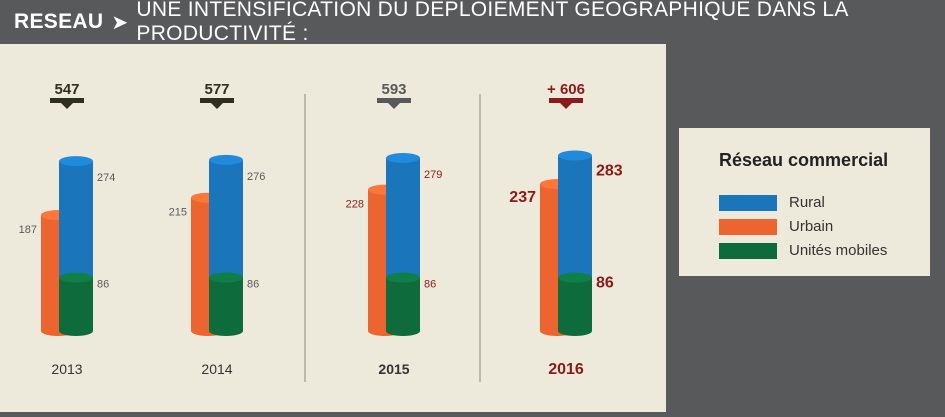 This screenshot has height=417, width=945. I want to click on label-rural-2013: 274, so click(106, 178).